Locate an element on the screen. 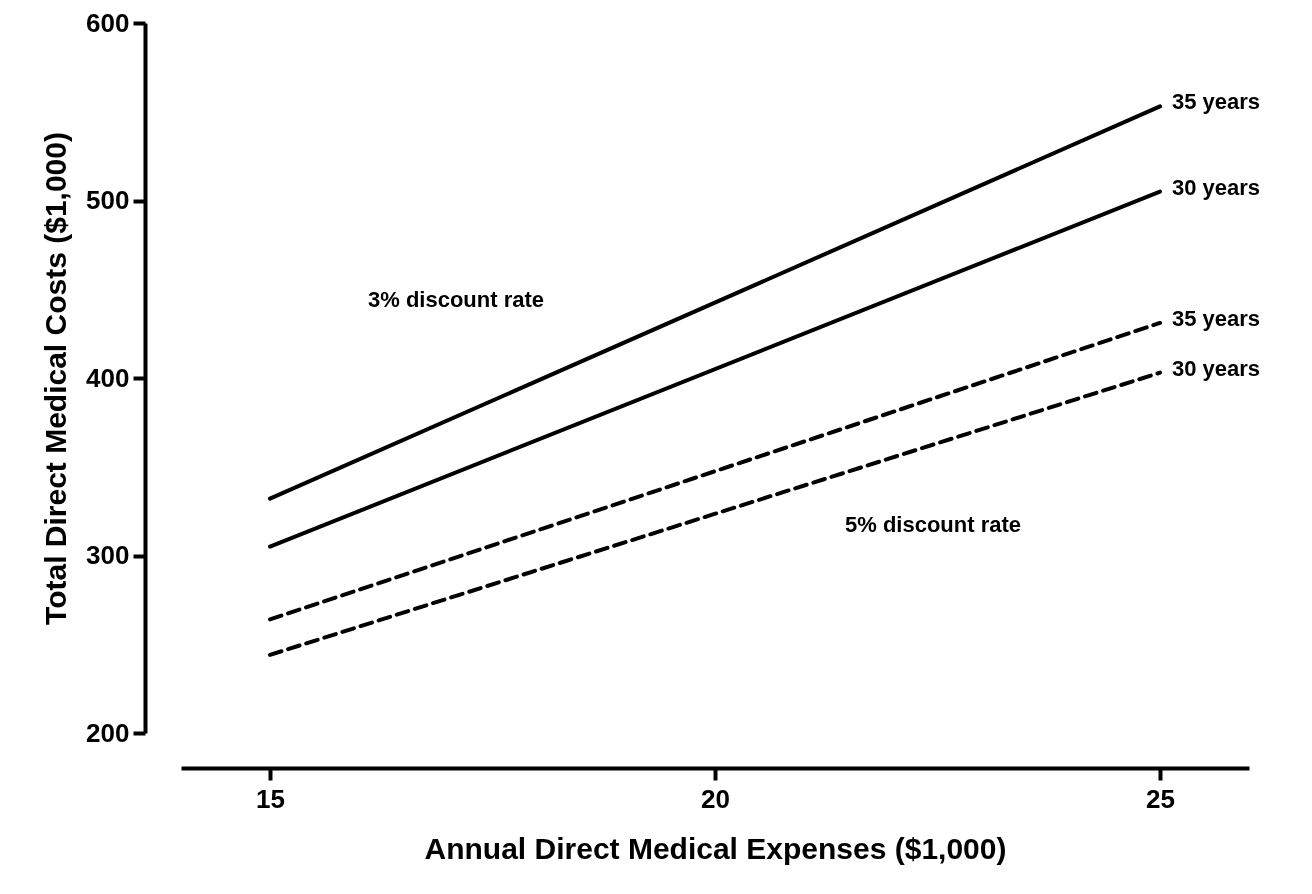 This screenshot has width=1312, height=894. y-axis-title: Total Direct Medical Costs ($1,000) is located at coordinates (56, 378).